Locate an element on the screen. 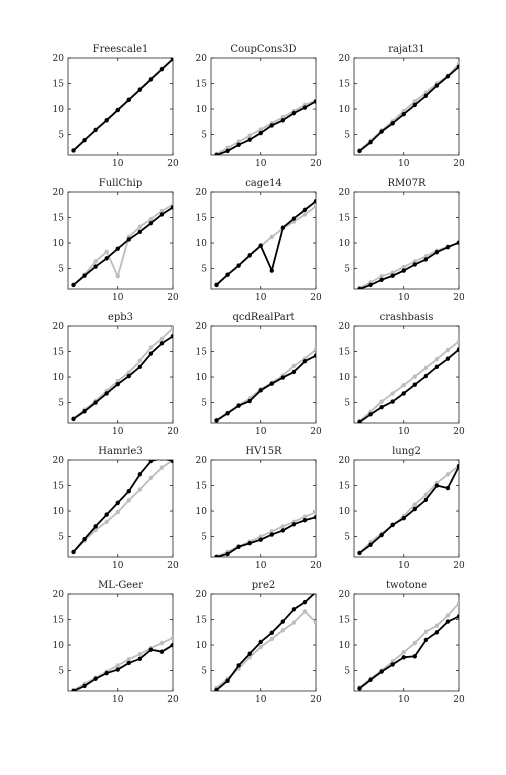 This screenshot has width=506, height=775. panel-ml-geer: ML-Geer 10 20 5 10 15 20 is located at coordinates (116, 642).